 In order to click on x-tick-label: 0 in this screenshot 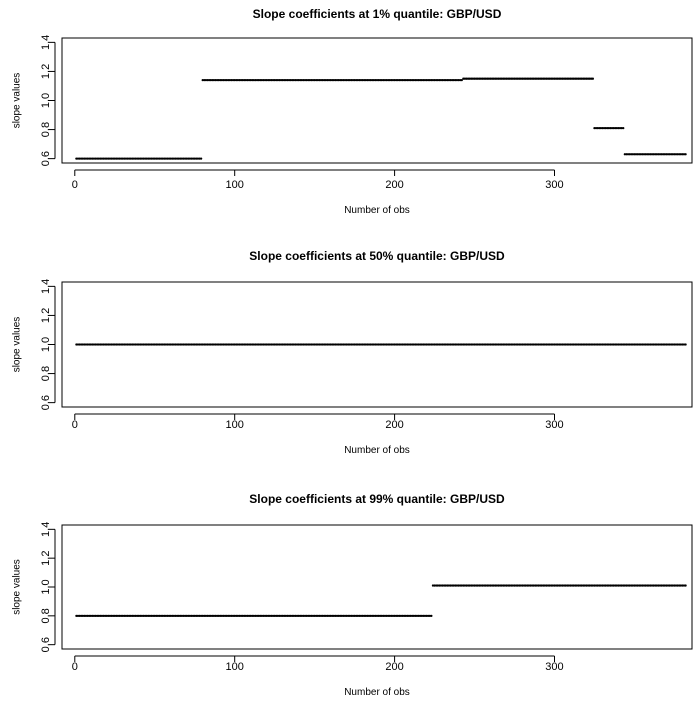, I will do `click(75, 185)`.